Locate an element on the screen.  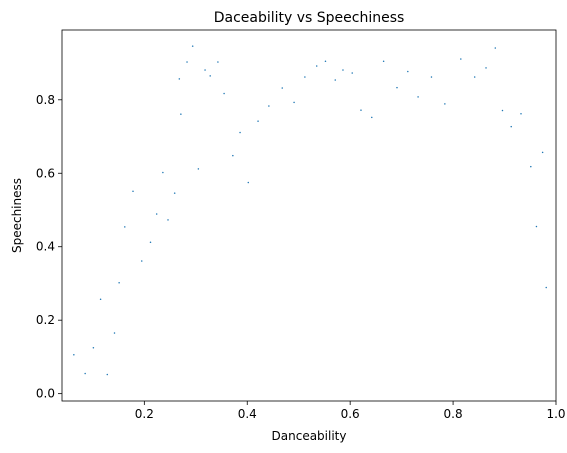
x-axis: 0.2 0.4 0.6 0.8 1.0 is located at coordinates (350, 411).